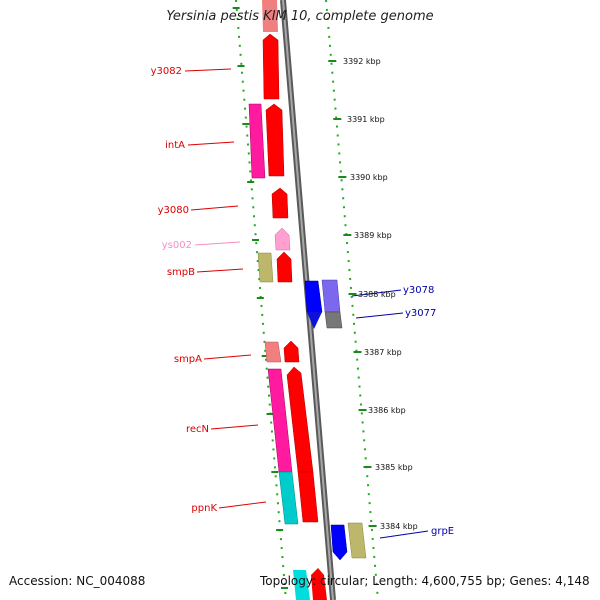 The height and width of the screenshot is (600, 600). Describe the element at coordinates (166, 71) in the screenshot. I see `gene-label-y3082: y3082` at that location.